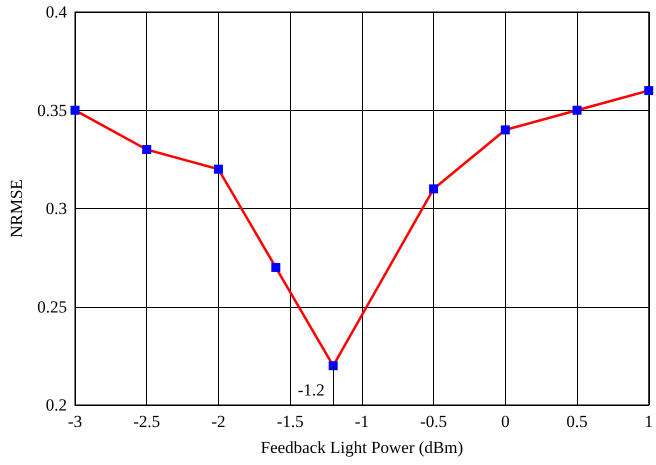 This screenshot has height=465, width=656. What do you see at coordinates (577, 421) in the screenshot?
I see `x-tick-label: 0.5` at bounding box center [577, 421].